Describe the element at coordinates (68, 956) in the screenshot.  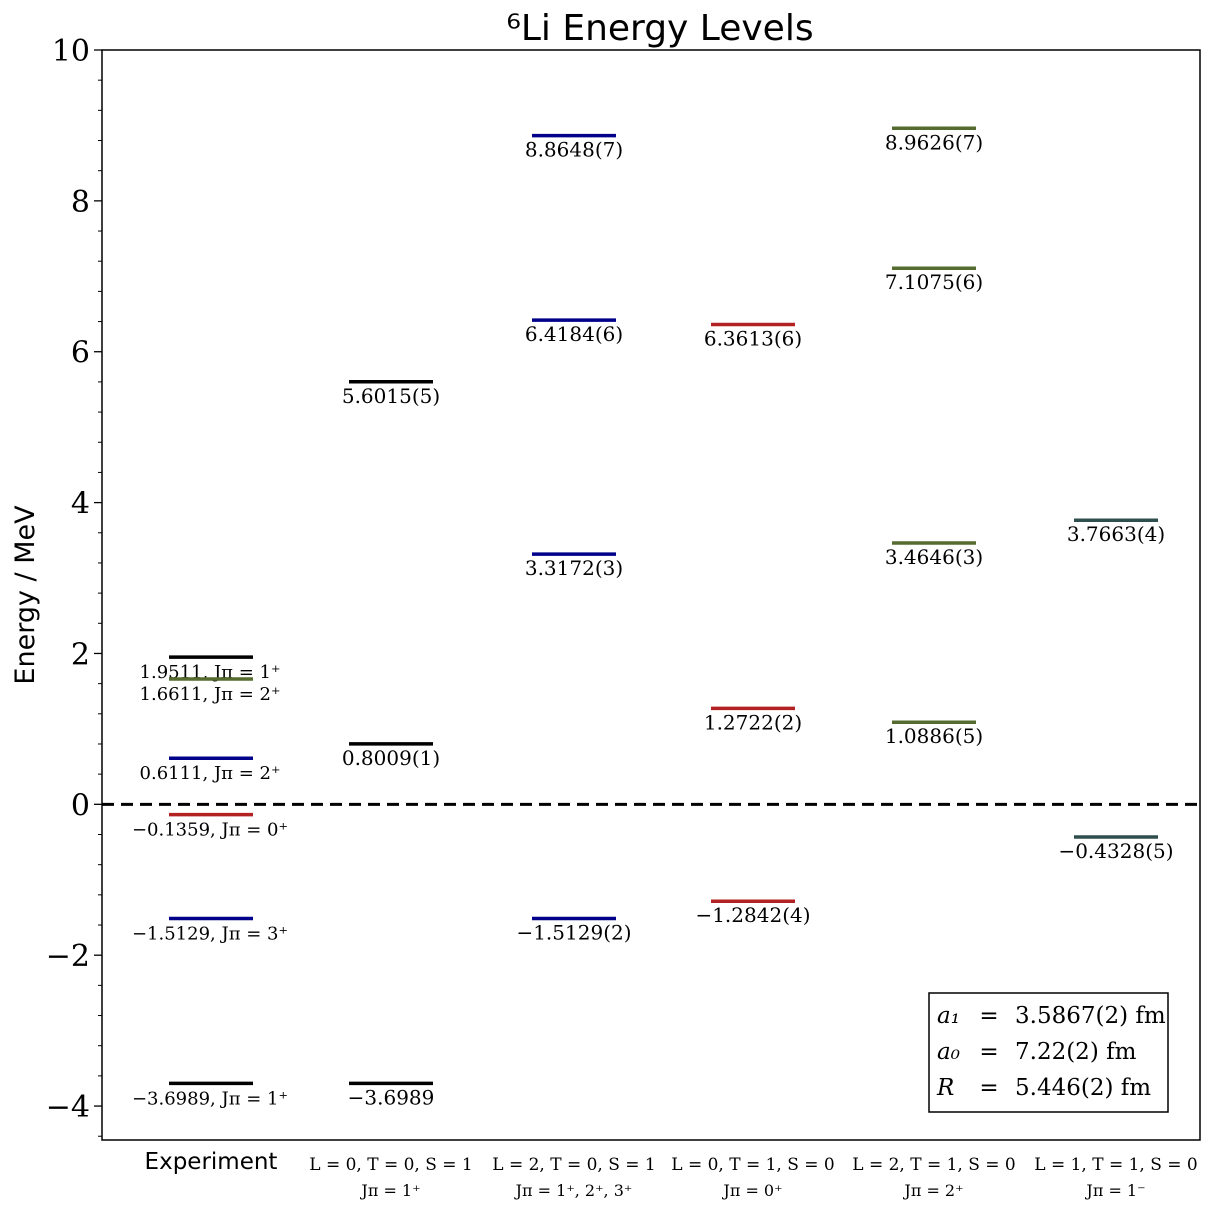
I see `y-tick-label: −2` at that location.